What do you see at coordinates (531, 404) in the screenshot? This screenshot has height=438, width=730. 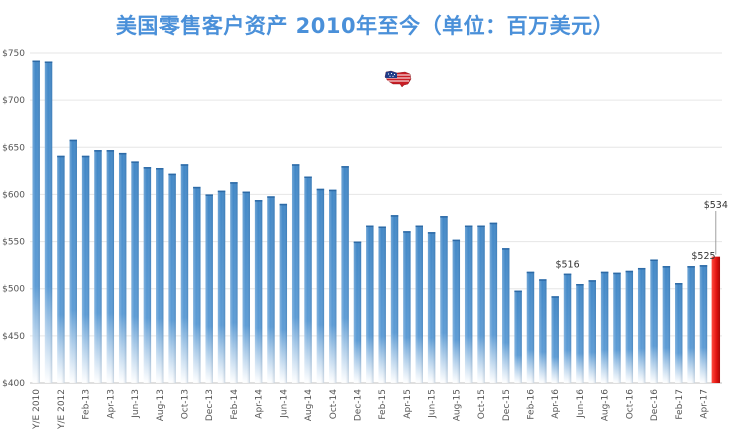 I see `x-tick-label: Feb-16` at bounding box center [531, 404].